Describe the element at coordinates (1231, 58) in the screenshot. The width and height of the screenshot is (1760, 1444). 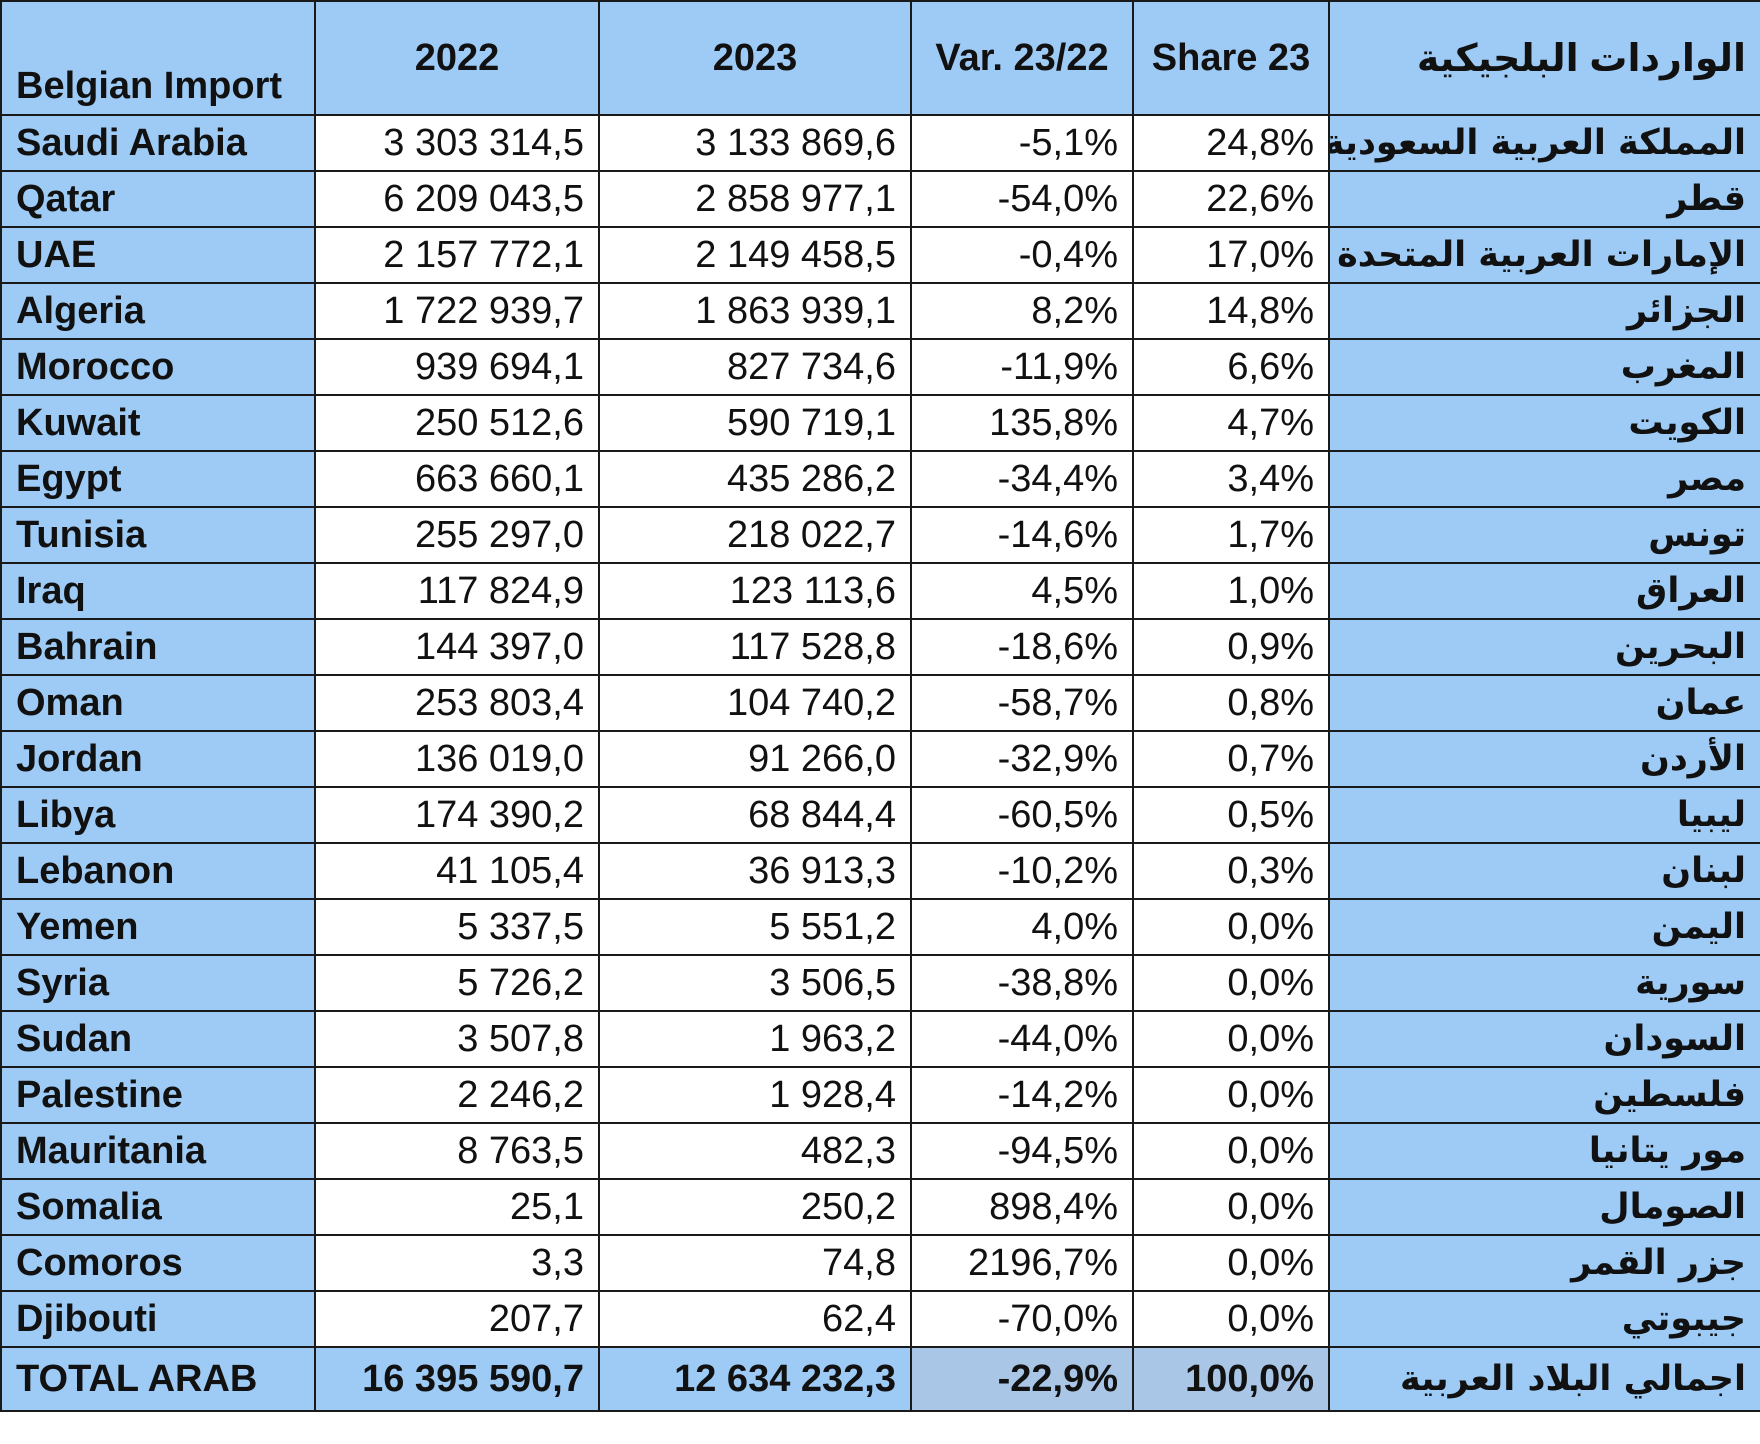
I see `header-share: Share 23` at that location.